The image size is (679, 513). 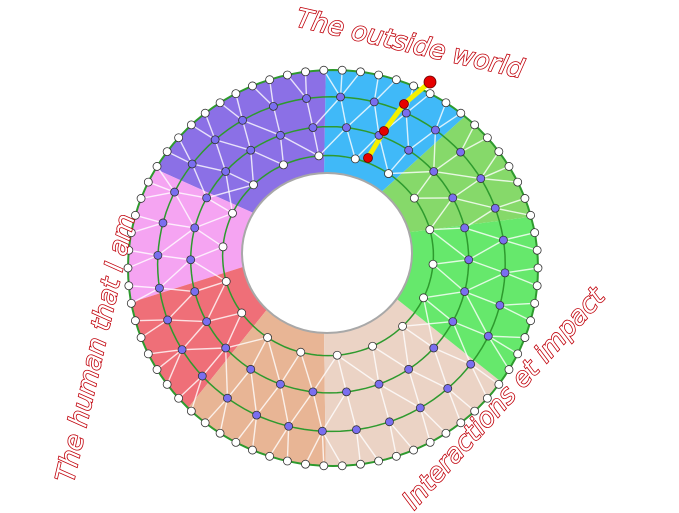 What do you see at coordinates (327, 253) in the screenshot?
I see `hole` at bounding box center [327, 253].